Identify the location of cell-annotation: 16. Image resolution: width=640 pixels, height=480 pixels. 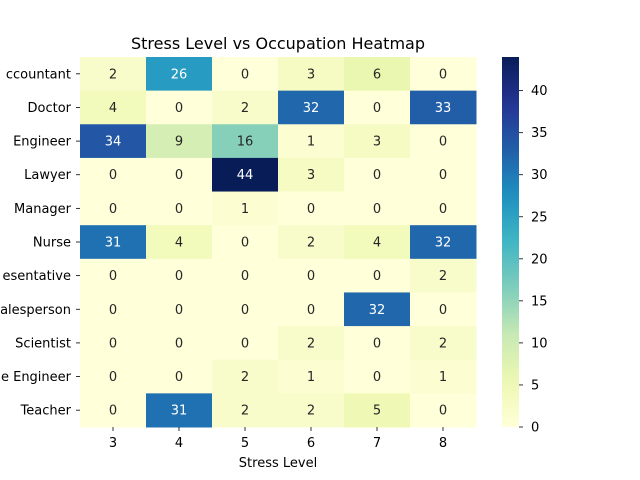
(245, 142).